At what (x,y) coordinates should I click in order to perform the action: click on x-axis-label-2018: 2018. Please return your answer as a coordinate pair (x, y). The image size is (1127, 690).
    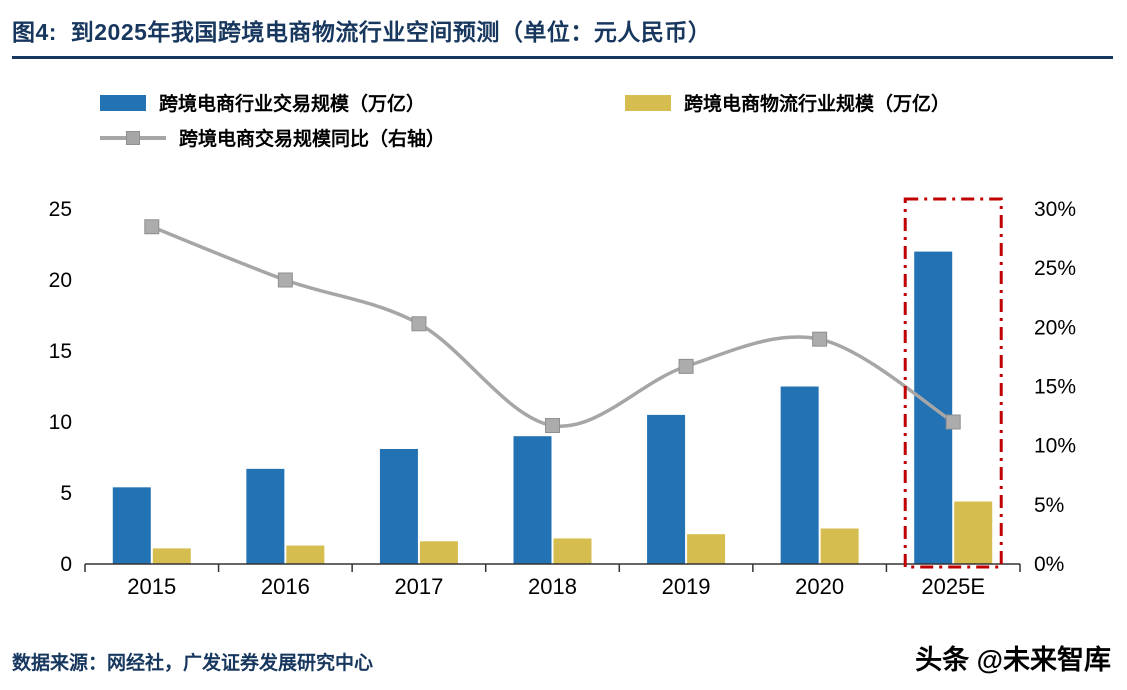
    Looking at the image, I should click on (552, 586).